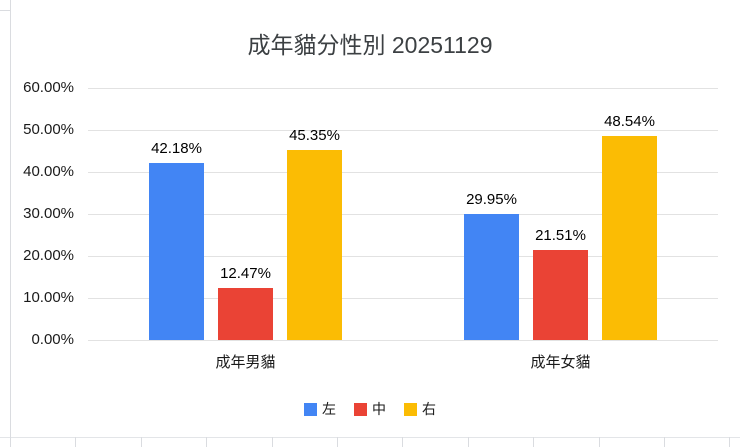 This screenshot has height=447, width=740. I want to click on bar-slot: 29.95%, so click(491, 214).